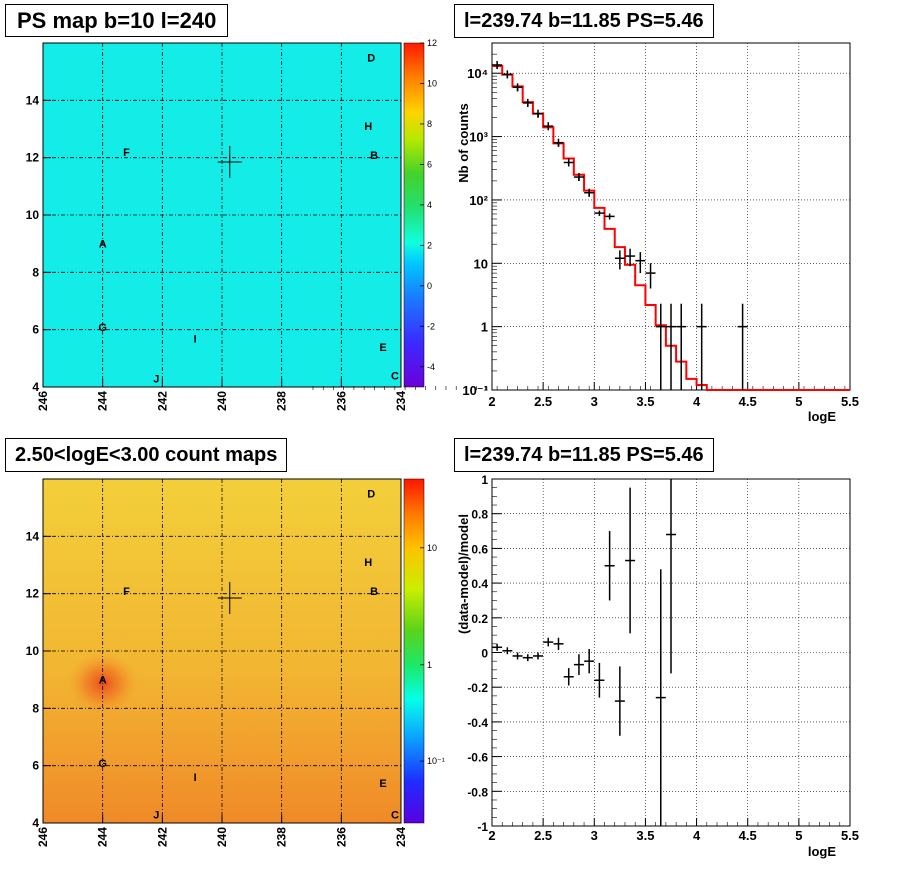  I want to click on spectrum-data-series, so click(620, 225).